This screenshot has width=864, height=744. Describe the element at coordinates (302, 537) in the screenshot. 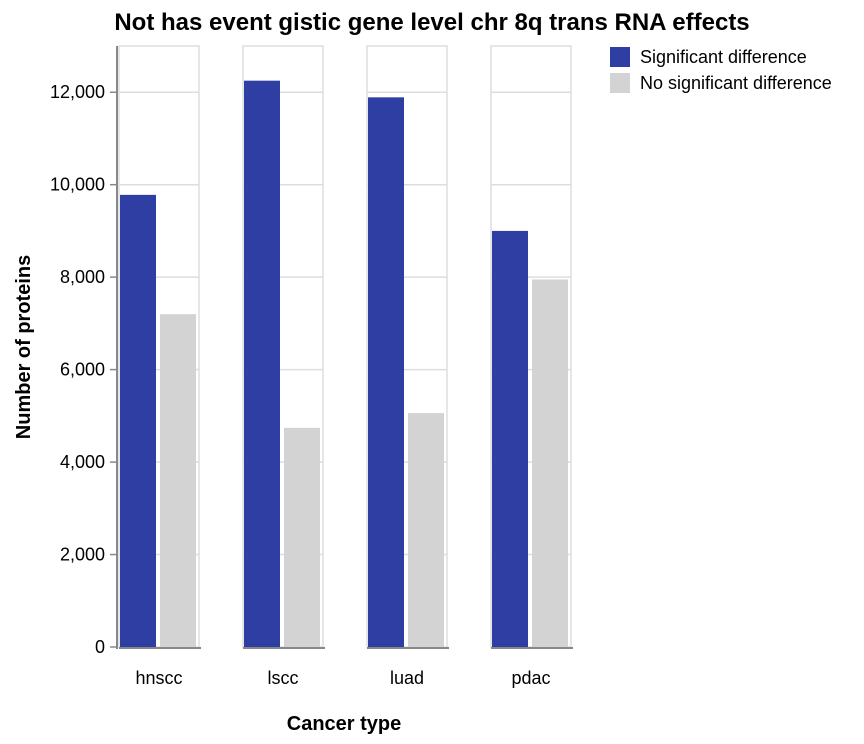

I see `bar-lscc-not-significant` at that location.